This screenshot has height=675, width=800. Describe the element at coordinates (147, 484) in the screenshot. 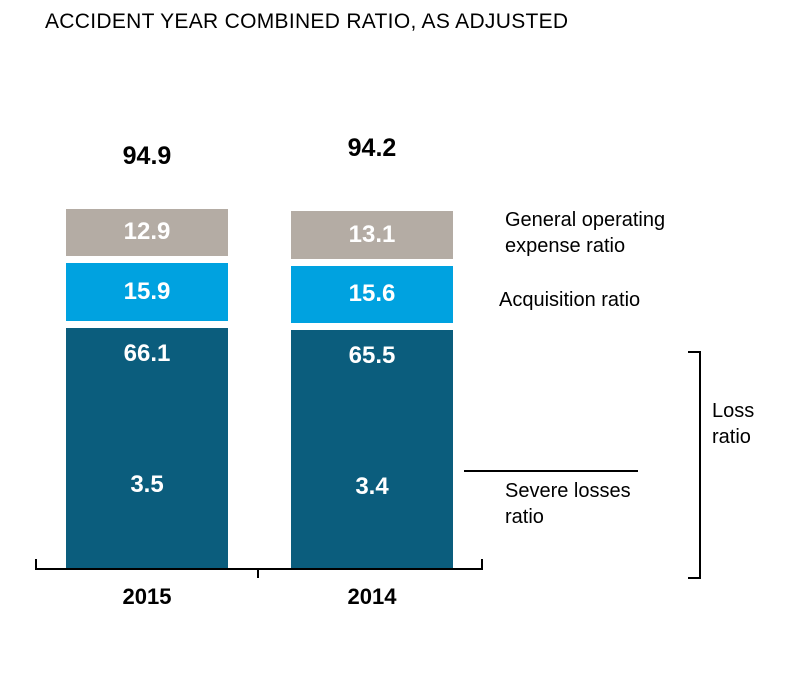

I see `segment-value-severe-losses-2015: 3.5` at that location.